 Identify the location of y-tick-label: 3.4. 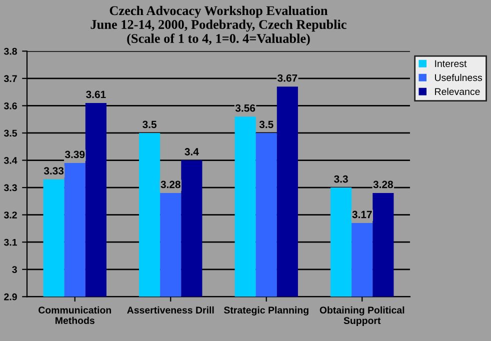
(11, 160).